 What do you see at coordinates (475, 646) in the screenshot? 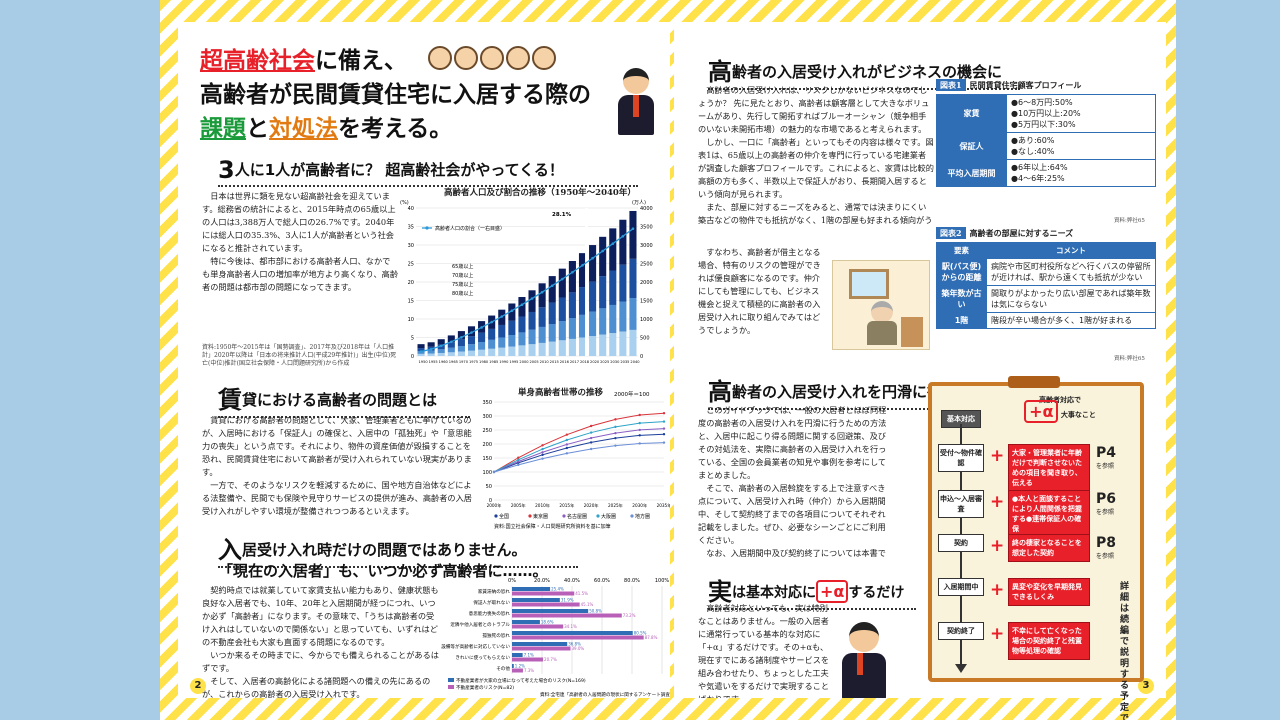
I see `category-label: 設備等が高齢者に対応していない` at bounding box center [475, 646].